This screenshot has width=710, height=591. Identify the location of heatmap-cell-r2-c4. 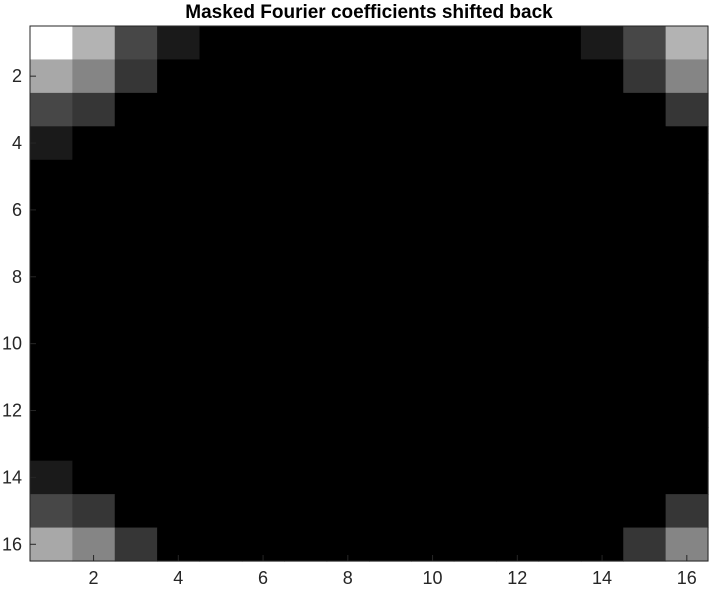
(179, 76).